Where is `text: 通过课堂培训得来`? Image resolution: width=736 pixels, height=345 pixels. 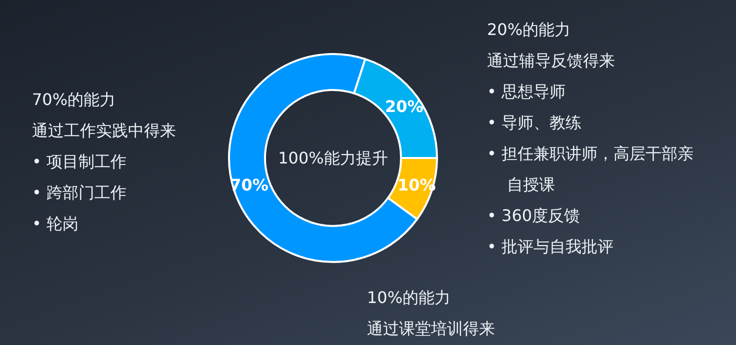 text: 通过课堂培训得来 is located at coordinates (431, 329).